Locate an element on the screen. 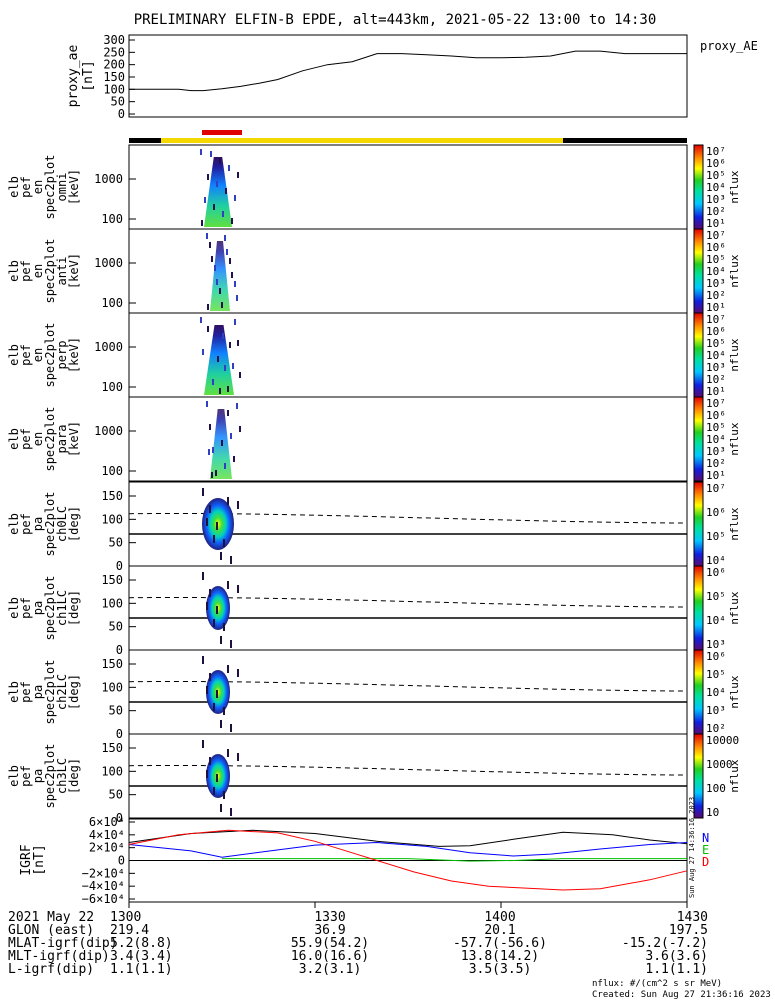 The image size is (775, 1000). colorbar-label: 10¹ is located at coordinates (716, 223).